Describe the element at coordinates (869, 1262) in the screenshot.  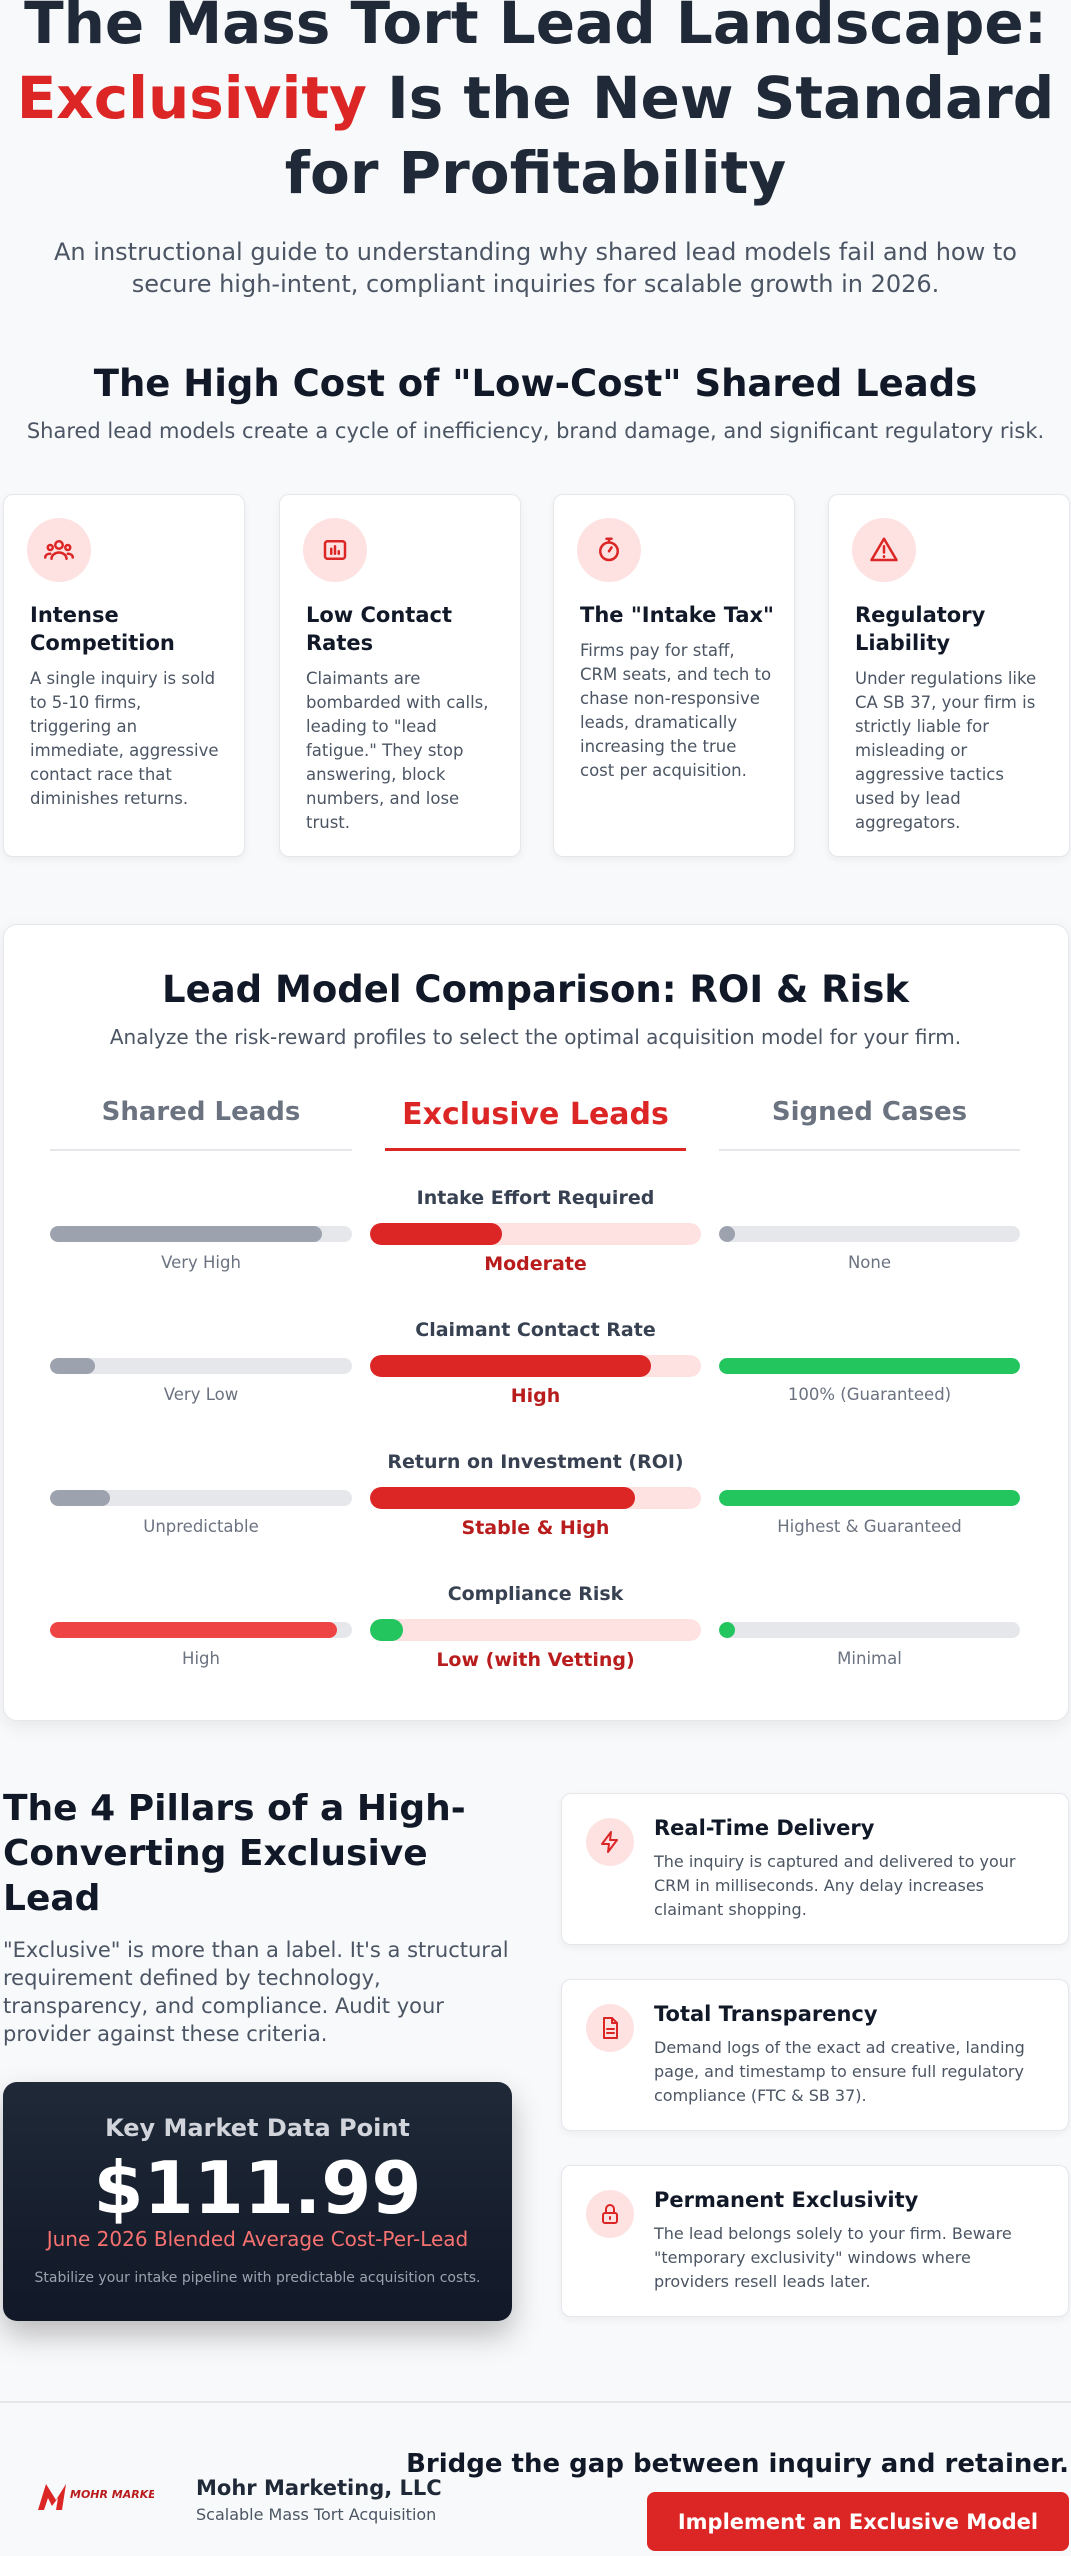
I see `bar-label: None` at that location.